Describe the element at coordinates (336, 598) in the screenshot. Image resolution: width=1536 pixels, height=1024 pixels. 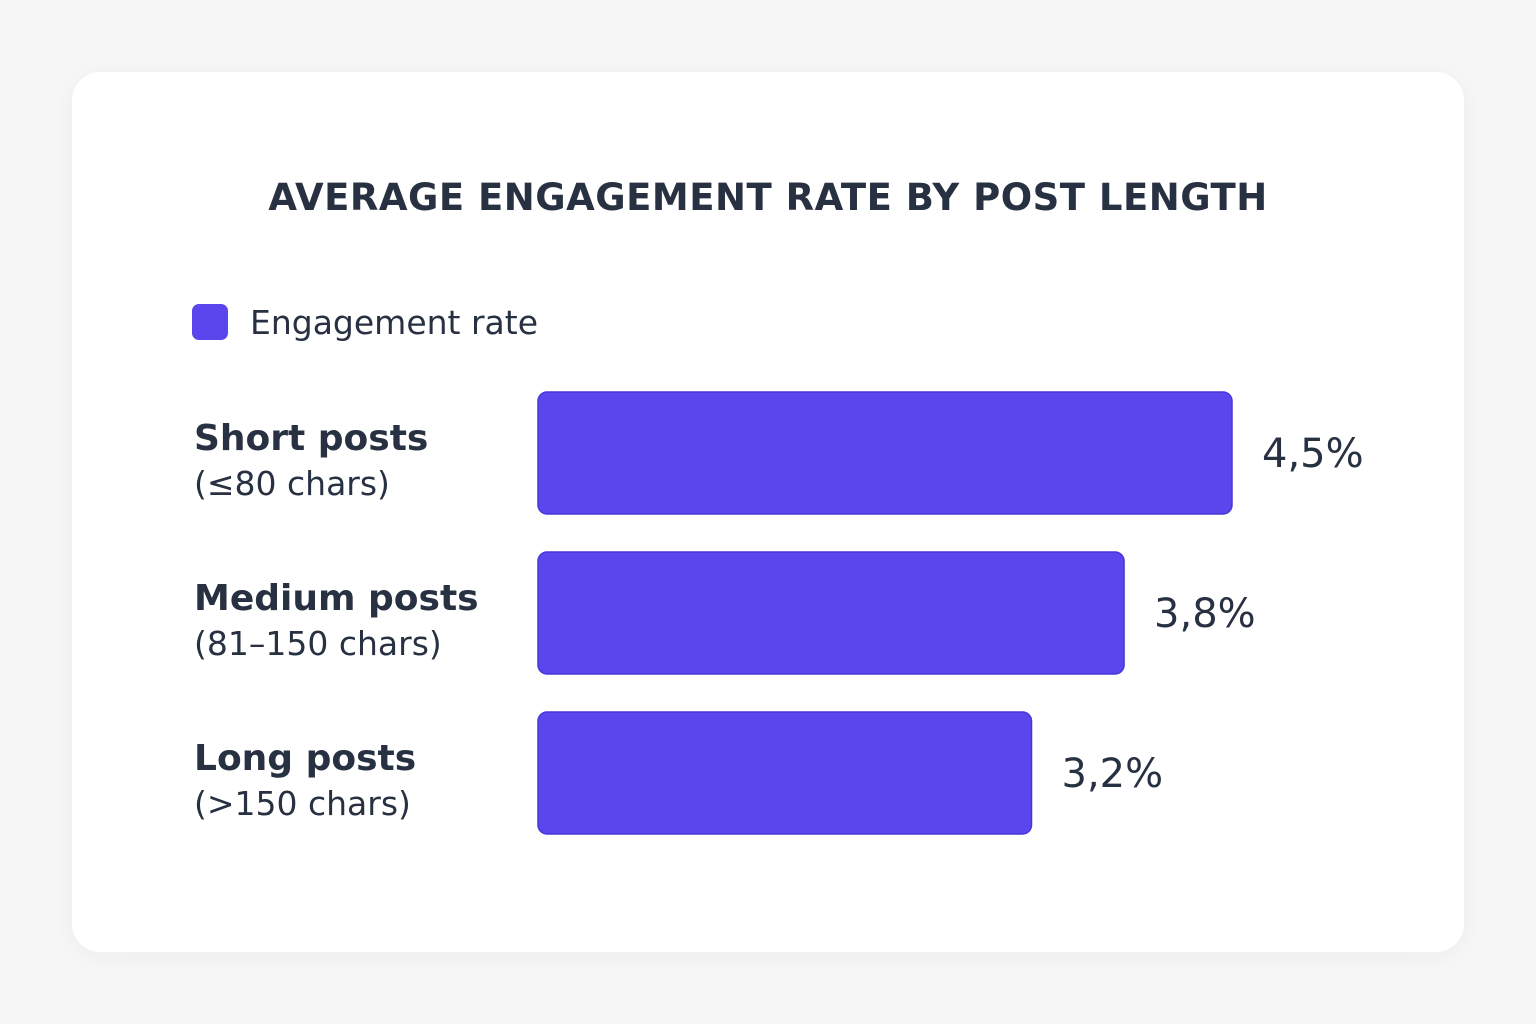
I see `category-label-2: Medium posts` at that location.